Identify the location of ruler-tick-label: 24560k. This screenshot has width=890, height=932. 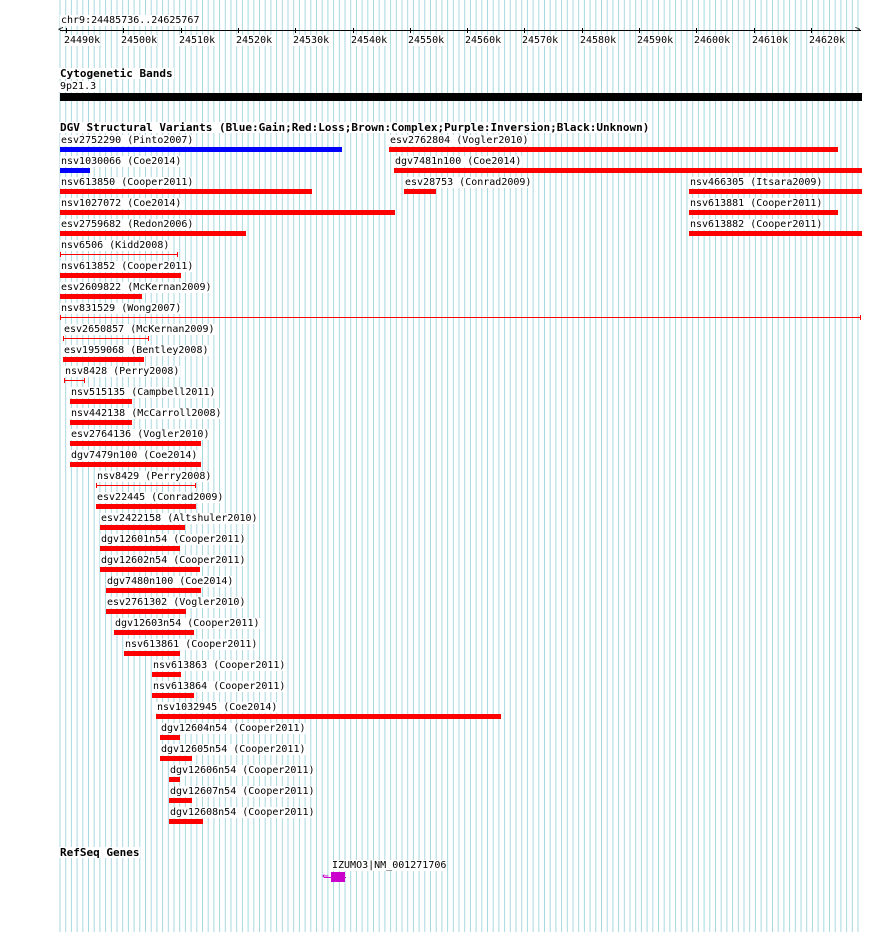
(483, 40).